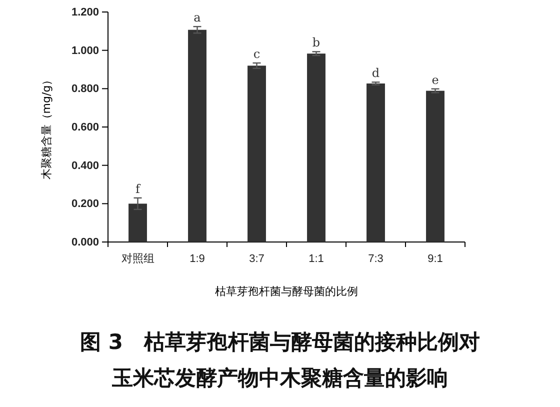  I want to click on annotation: a, so click(197, 17).